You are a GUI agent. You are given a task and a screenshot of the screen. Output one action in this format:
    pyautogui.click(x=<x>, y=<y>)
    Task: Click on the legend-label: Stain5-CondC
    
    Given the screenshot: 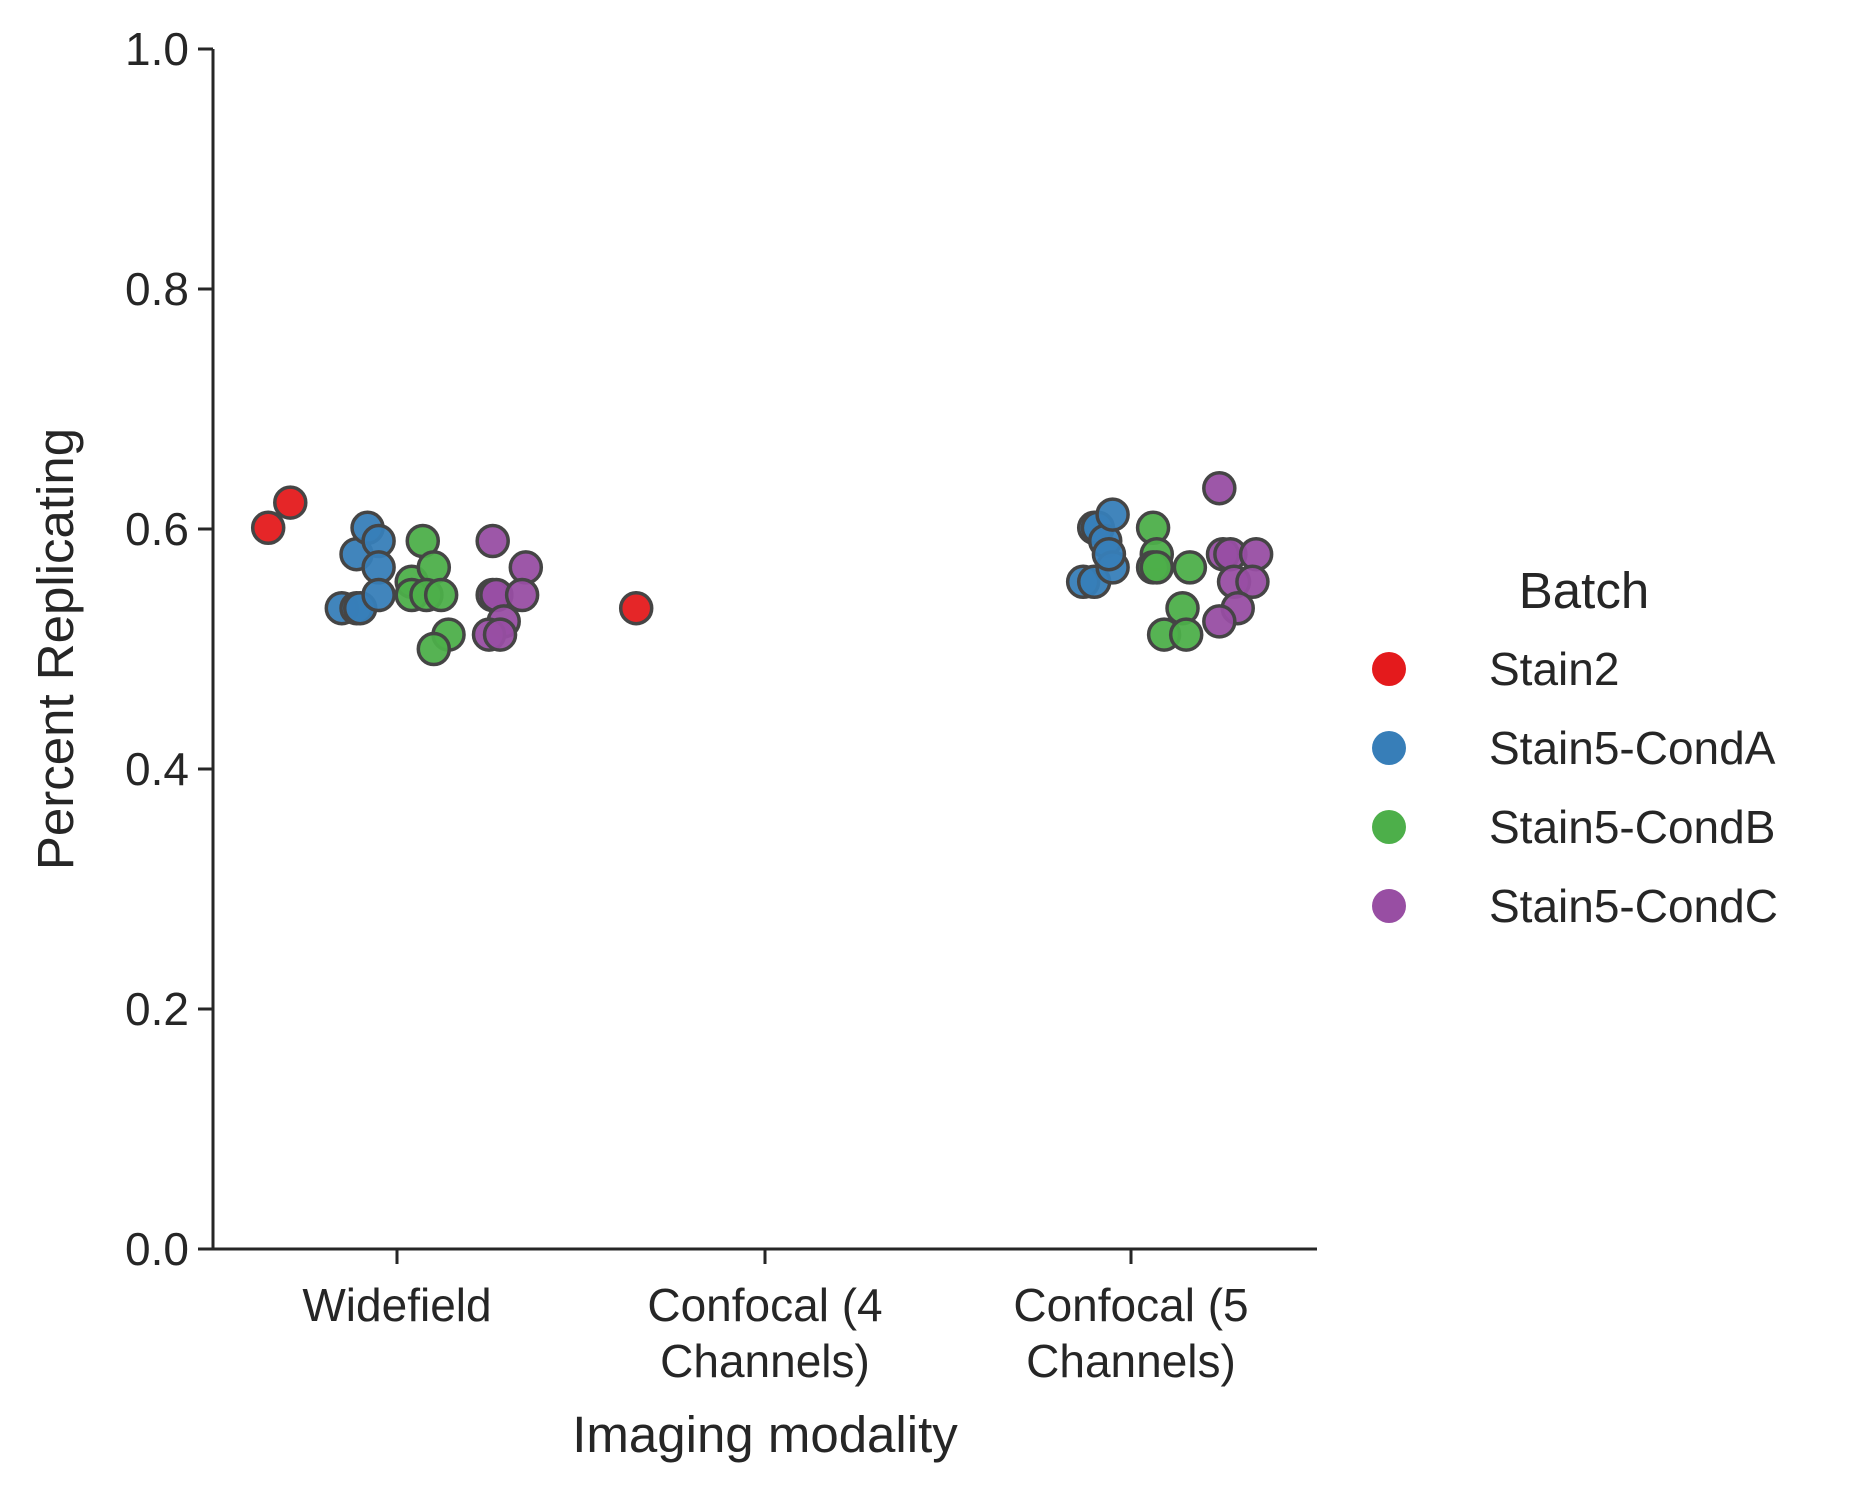 What is the action you would take?
    pyautogui.click(x=1633, y=906)
    